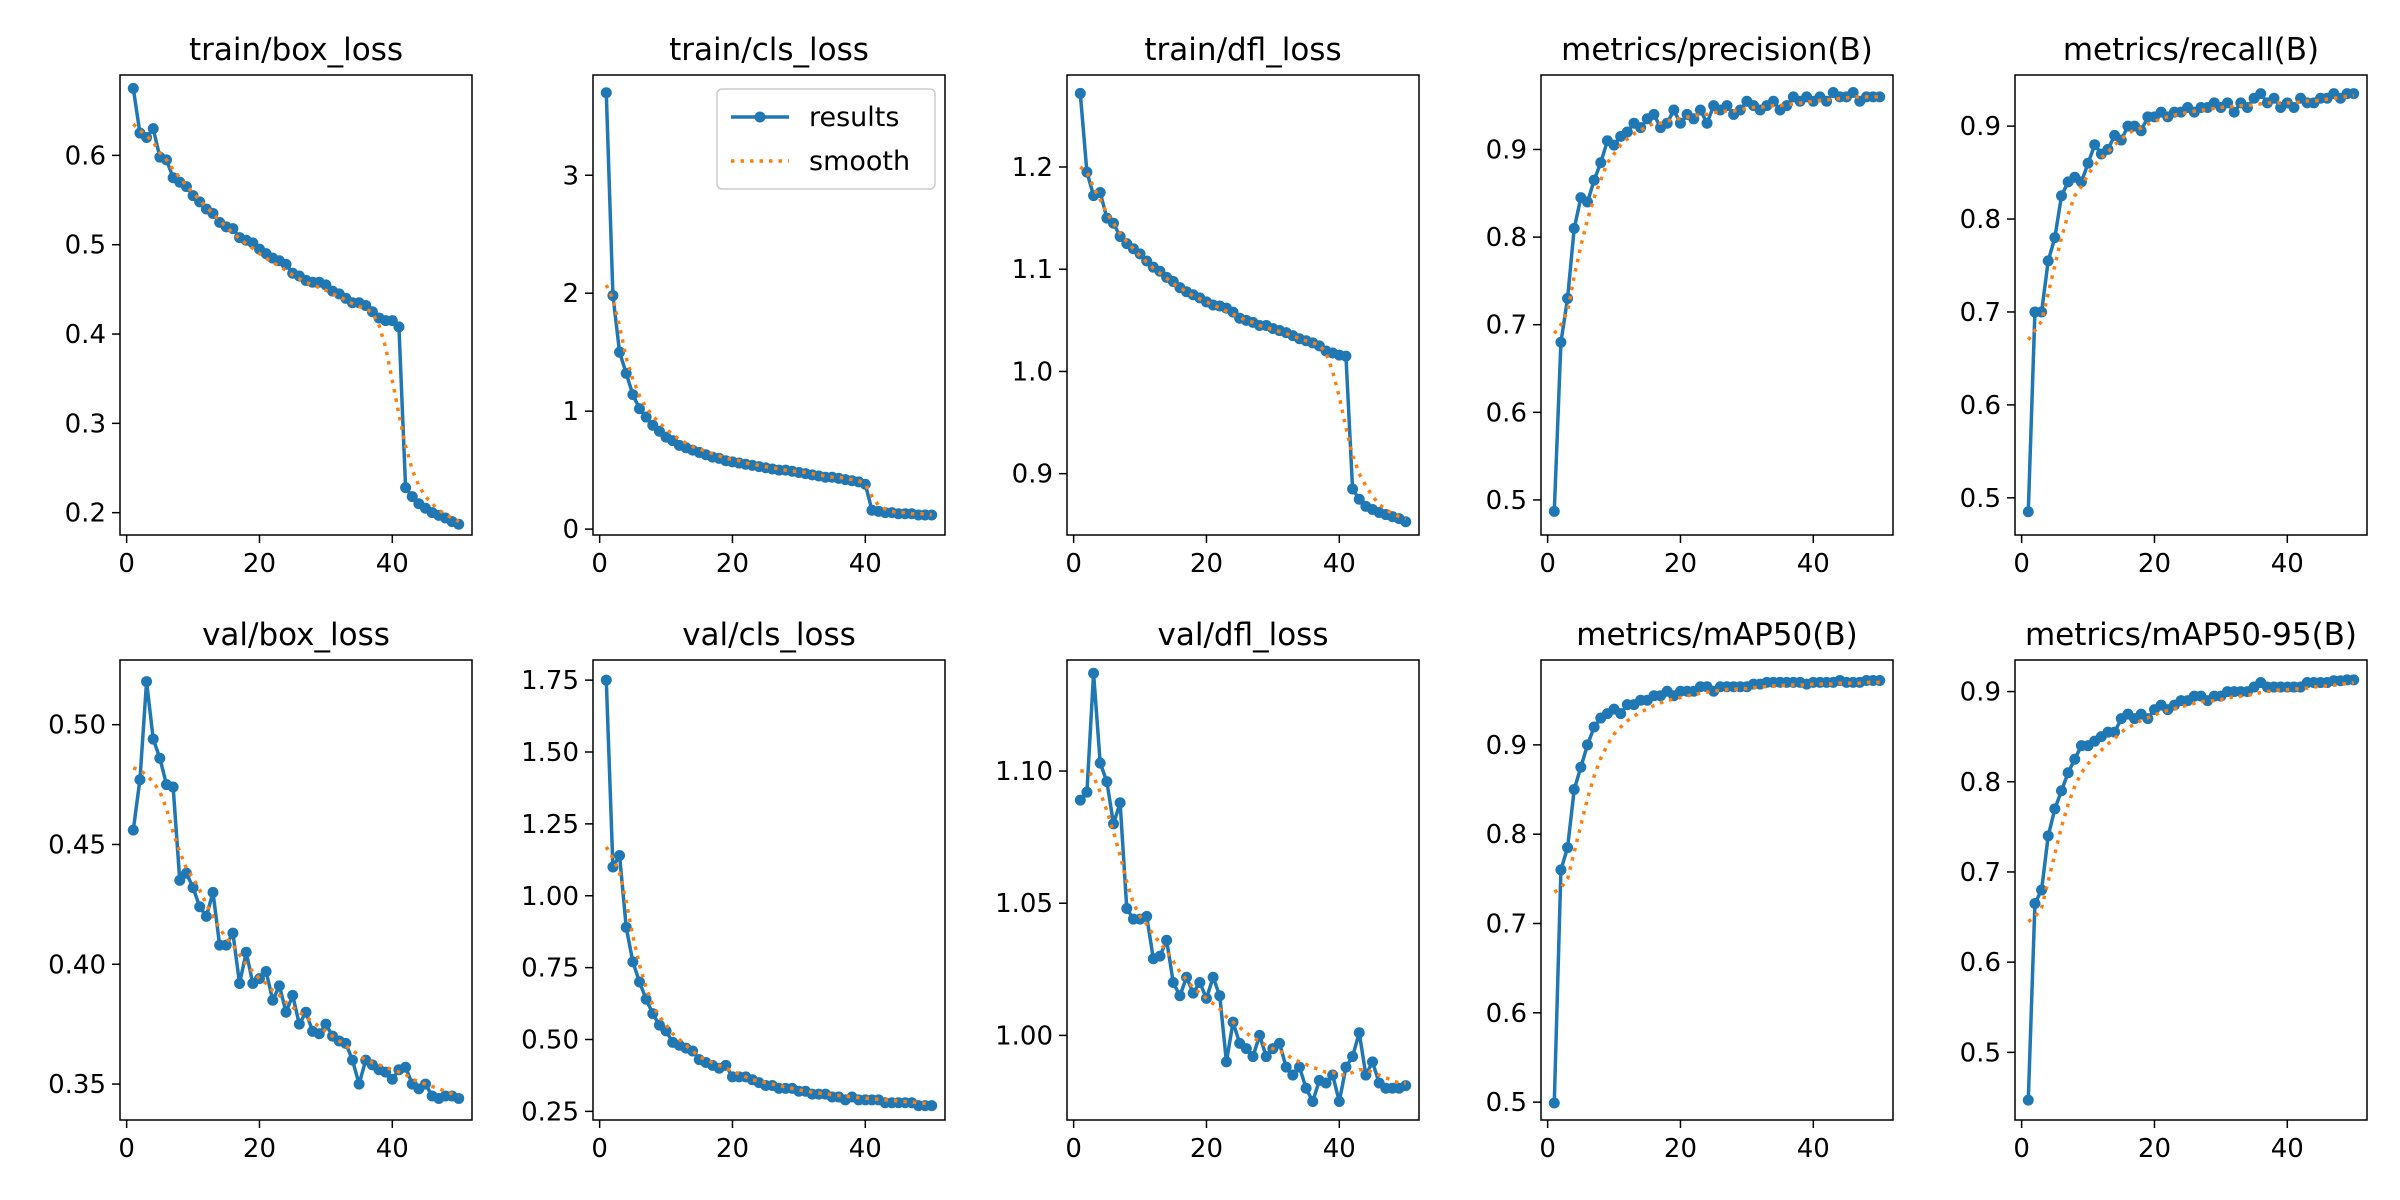  What do you see at coordinates (550, 681) in the screenshot?
I see `y-tick-label: 1.75` at bounding box center [550, 681].